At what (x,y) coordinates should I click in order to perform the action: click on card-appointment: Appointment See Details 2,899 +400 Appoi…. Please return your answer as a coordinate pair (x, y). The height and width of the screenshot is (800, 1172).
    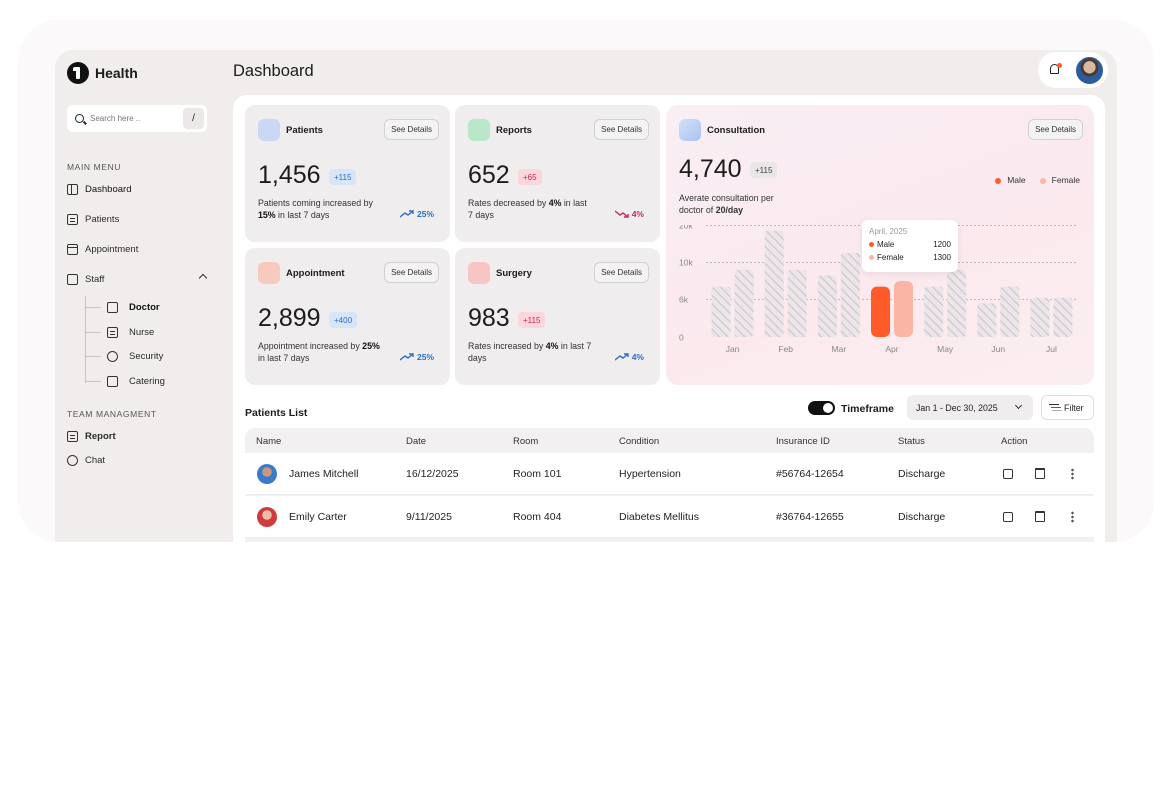
    Looking at the image, I should click on (347, 316).